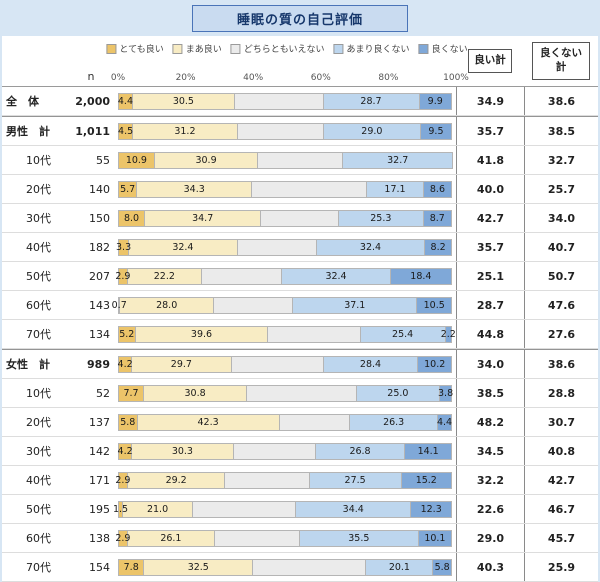 Image resolution: width=600 pixels, height=582 pixels. Describe the element at coordinates (437, 218) in the screenshot. I see `bar-segment: 8.7` at that location.